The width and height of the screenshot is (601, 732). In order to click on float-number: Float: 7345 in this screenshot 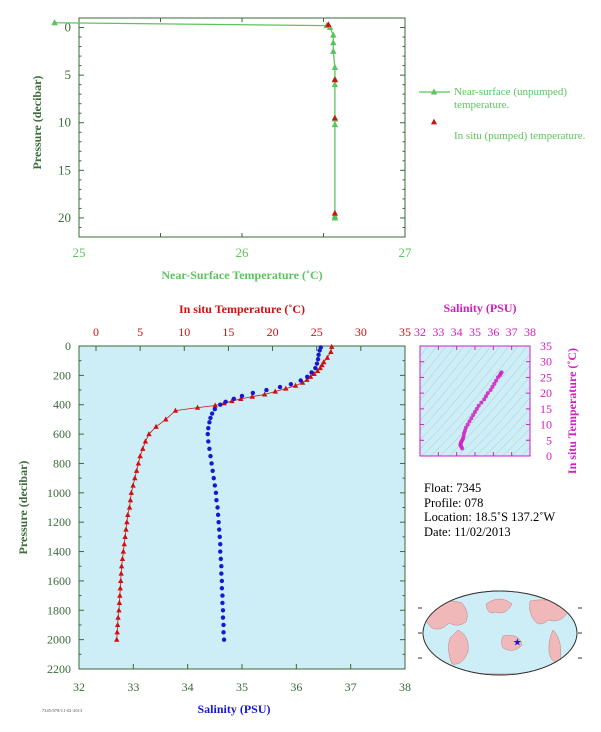, I will do `click(453, 488)`.